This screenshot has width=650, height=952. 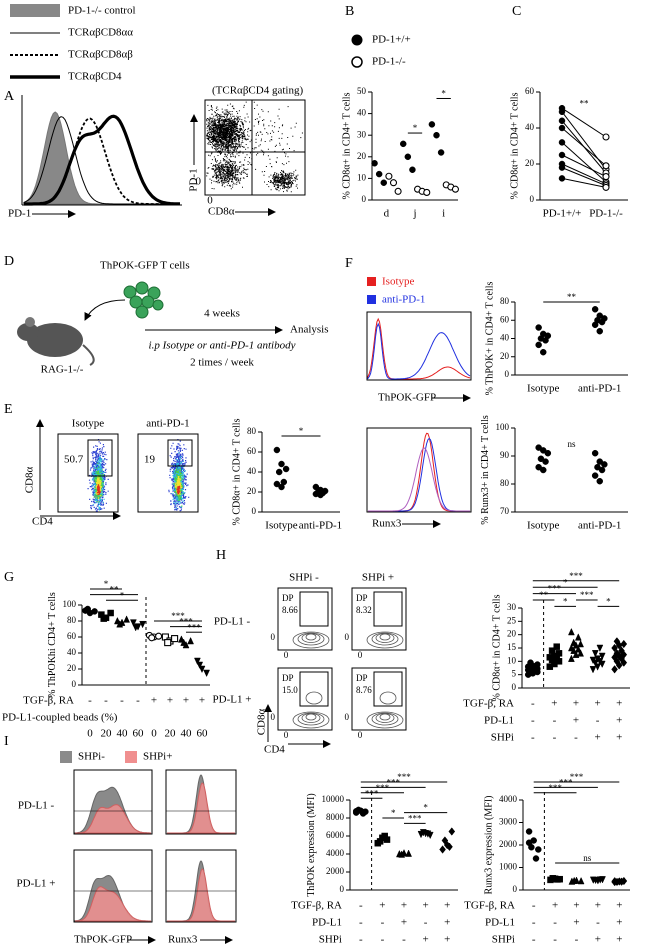 I want to click on x-tick-label: Isotype, so click(x=281, y=526).